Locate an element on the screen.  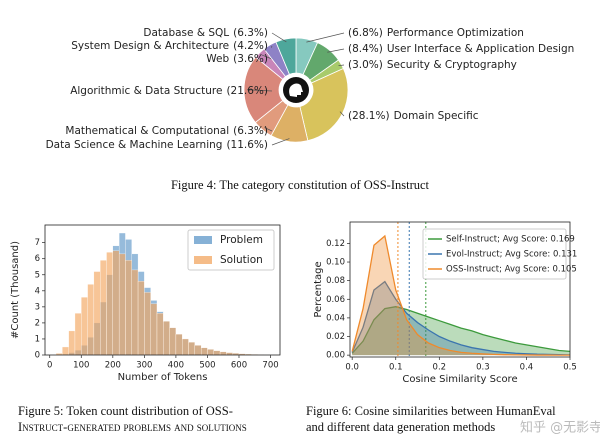
y-tick-label: 4 is located at coordinates (37, 291).